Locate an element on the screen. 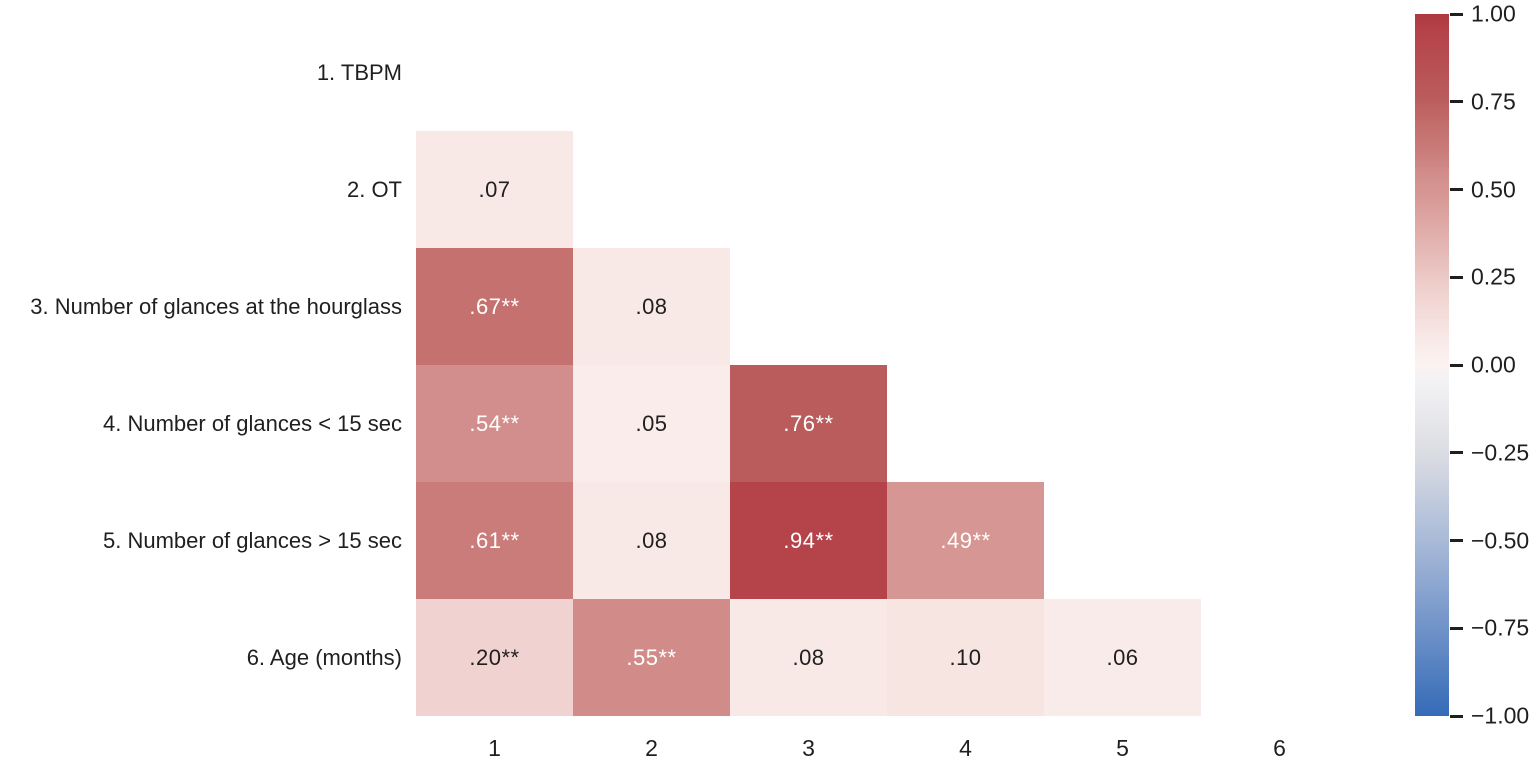 Image resolution: width=1535 pixels, height=763 pixels. heatmap-cell-r5c1: .61** is located at coordinates (494, 540).